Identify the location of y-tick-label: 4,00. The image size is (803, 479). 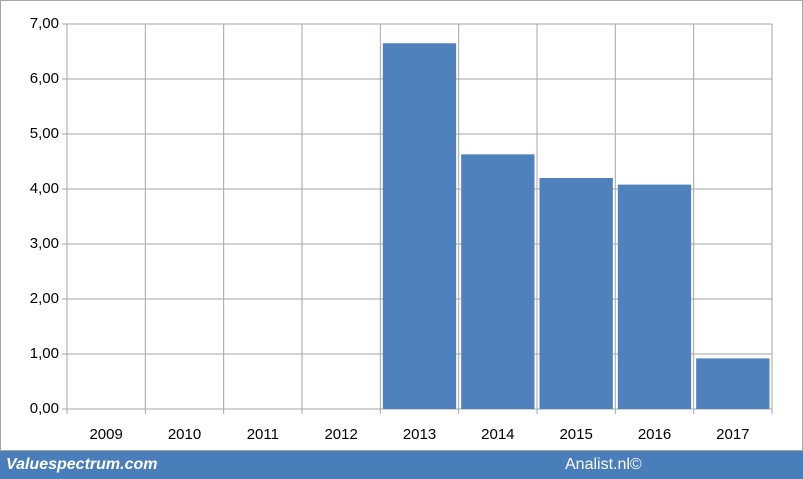
(44, 188).